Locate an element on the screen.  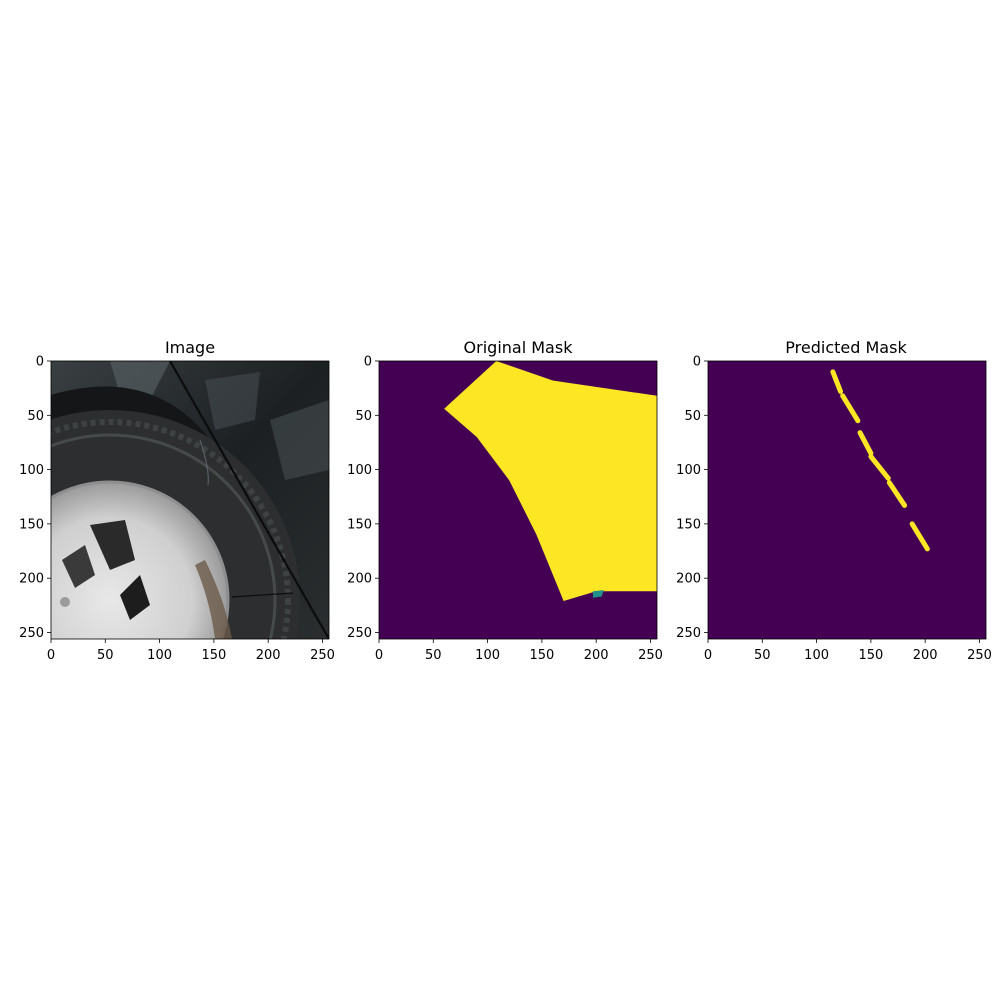
mask-segments-predicted is located at coordinates (880, 460).